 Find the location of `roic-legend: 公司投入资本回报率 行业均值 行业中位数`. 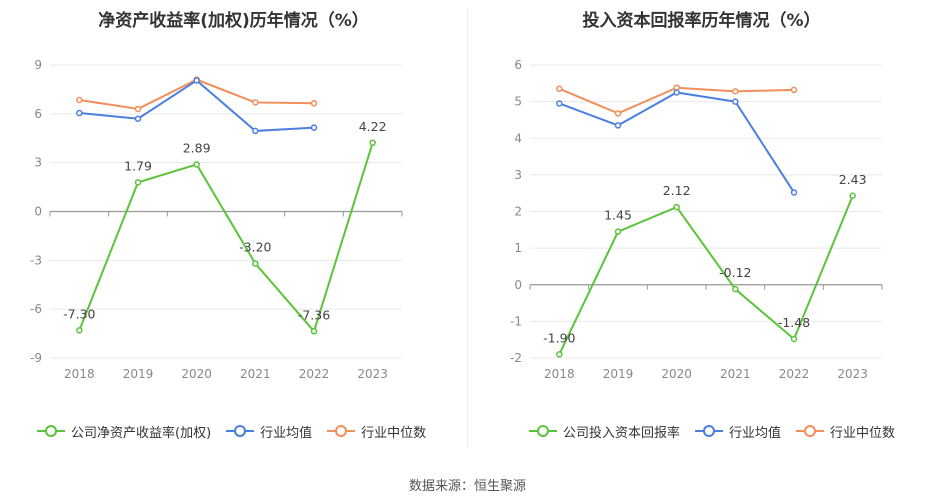

roic-legend: 公司投入资本回报率 行业均值 行业中位数 is located at coordinates (718, 431).